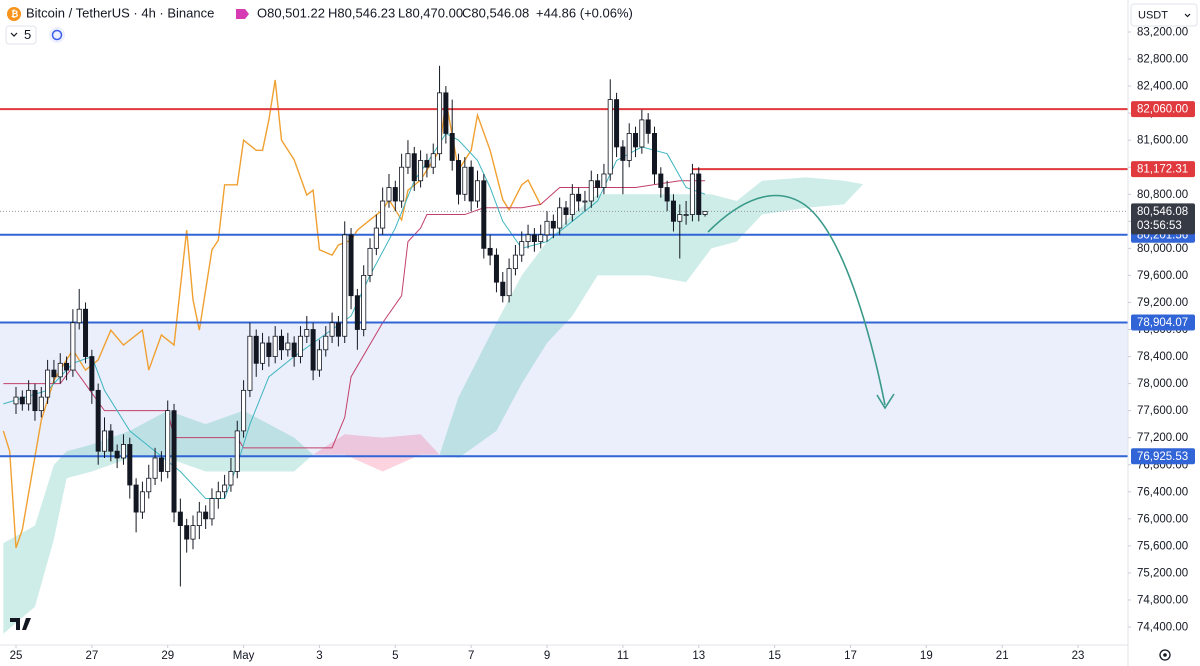  Describe the element at coordinates (1164, 15) in the screenshot. I see `currency-selector` at that location.